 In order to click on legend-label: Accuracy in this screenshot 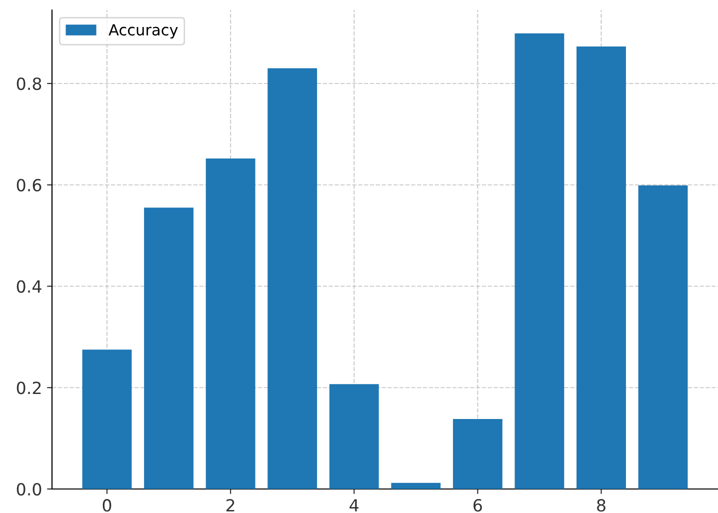, I will do `click(143, 31)`.